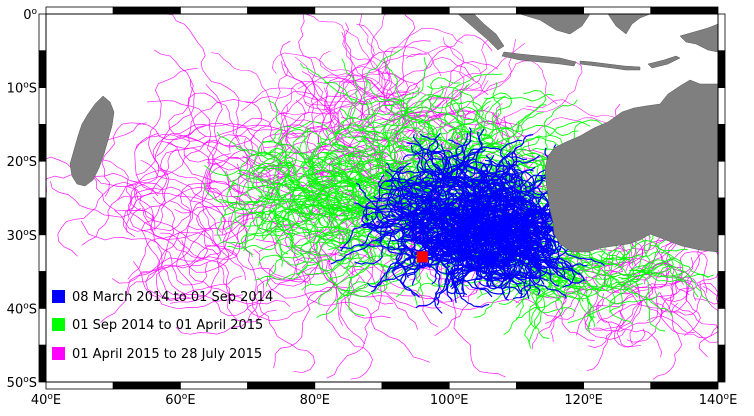 Image resolution: width=754 pixels, height=416 pixels. Describe the element at coordinates (583, 400) in the screenshot. I see `longitude-tick-label: 120oE` at that location.